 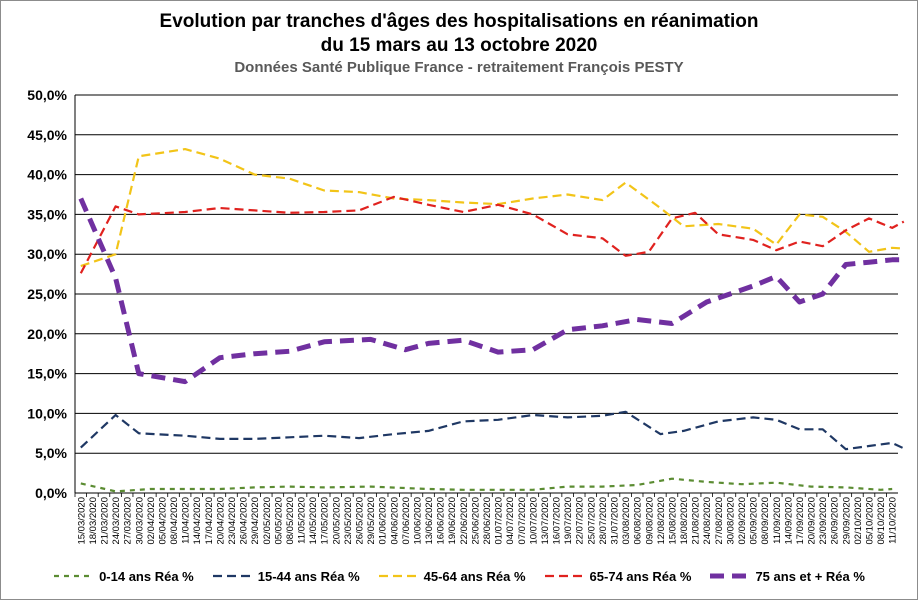 What do you see at coordinates (846, 521) in the screenshot?
I see `x-tick-label: 29/09/2020` at bounding box center [846, 521].